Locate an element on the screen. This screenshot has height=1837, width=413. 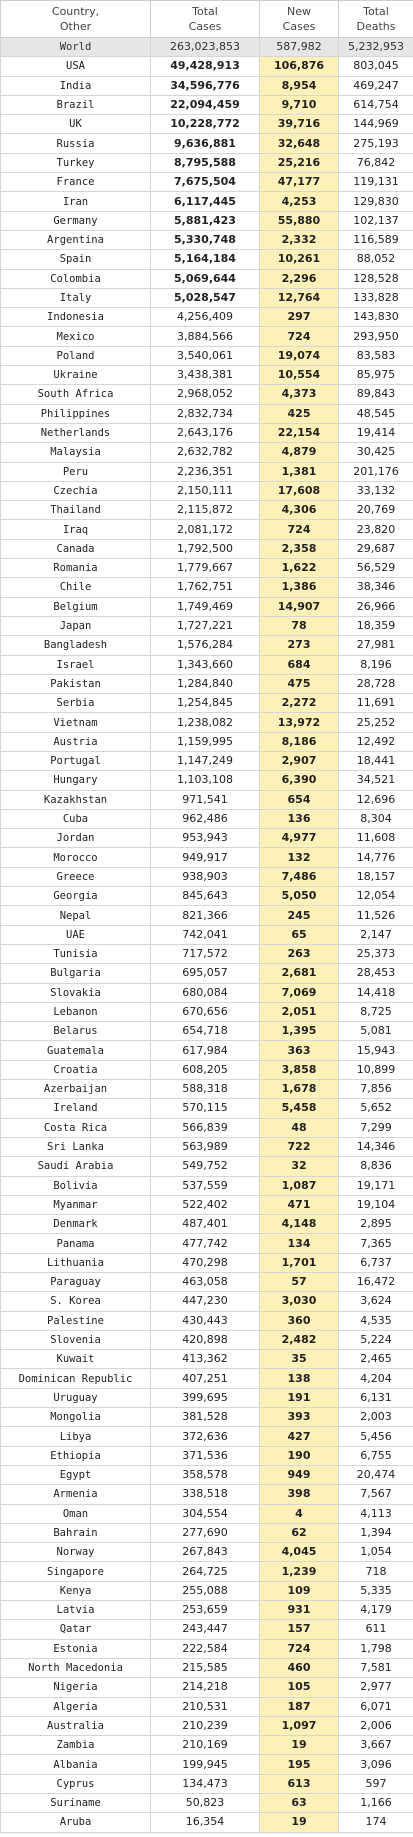
country-cell: UAE is located at coordinates (75, 934).